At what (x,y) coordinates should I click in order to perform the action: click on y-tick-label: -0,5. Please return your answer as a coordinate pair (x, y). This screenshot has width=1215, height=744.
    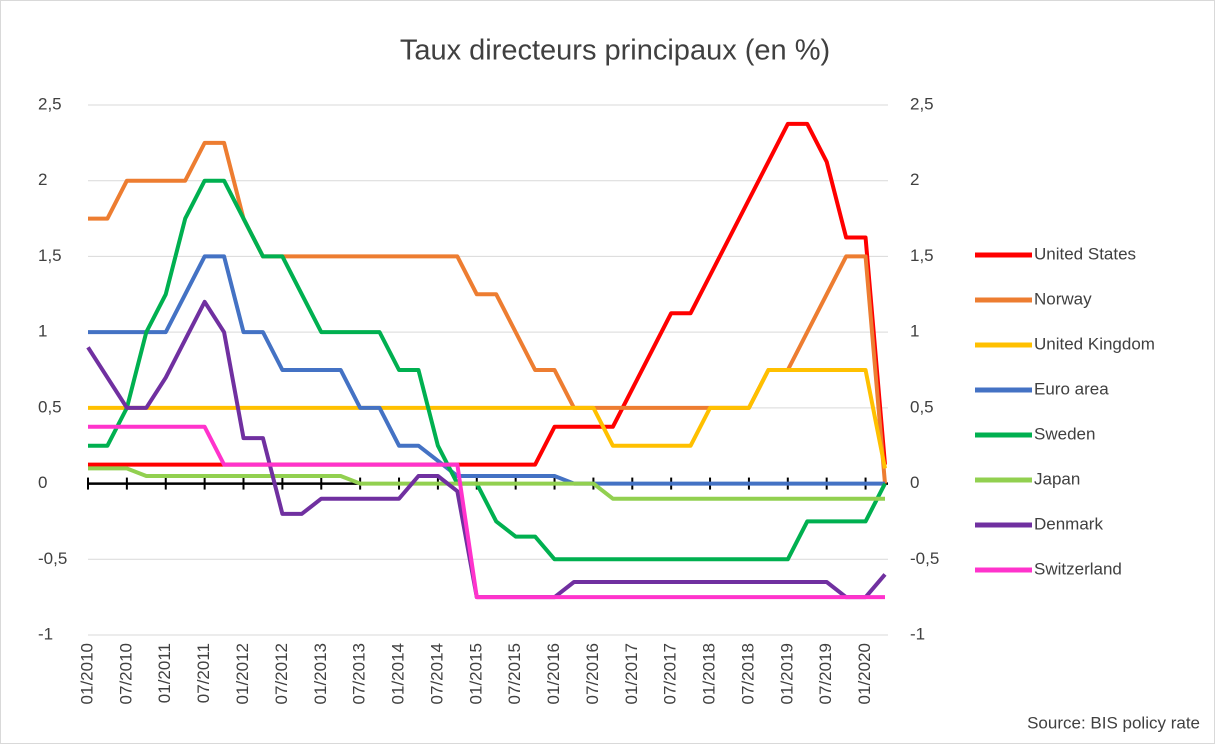
    Looking at the image, I should click on (52, 558).